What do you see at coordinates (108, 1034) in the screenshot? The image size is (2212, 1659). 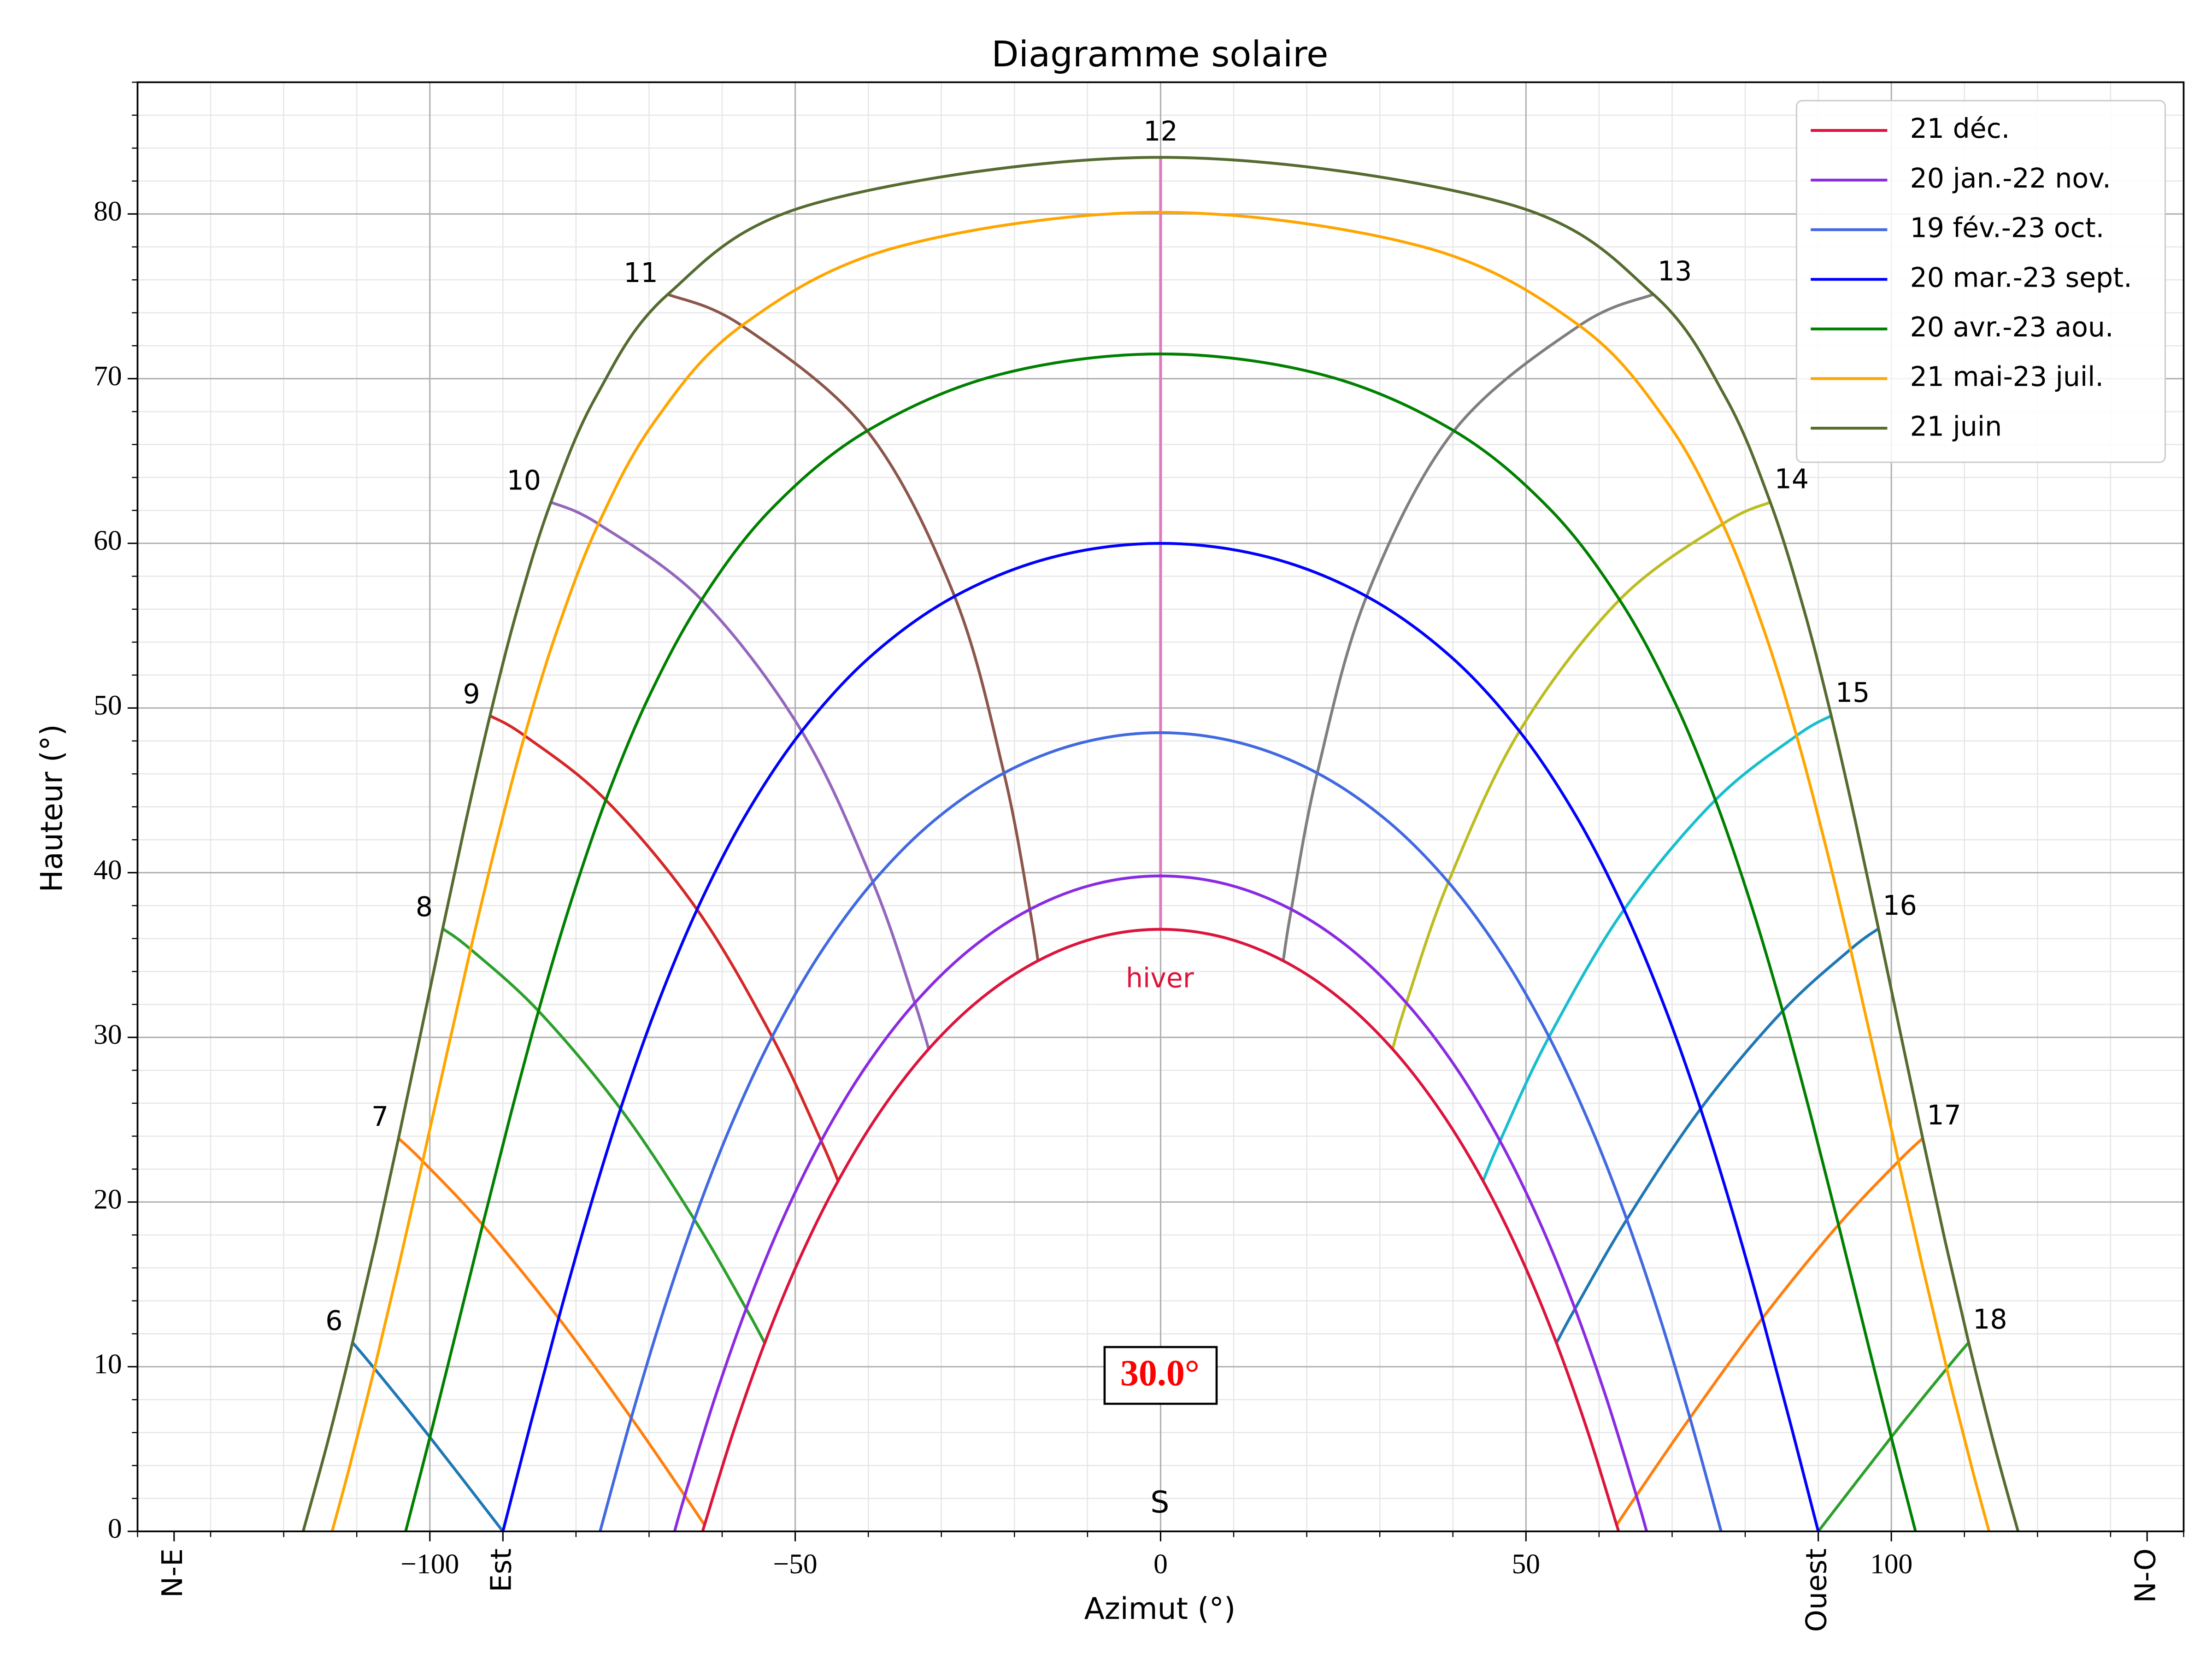 I see `y-tick-label: 30` at bounding box center [108, 1034].